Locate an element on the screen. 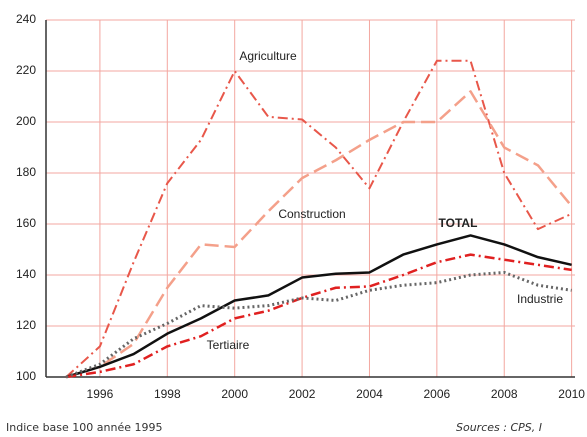  x-tick-label: 2004 is located at coordinates (369, 394).